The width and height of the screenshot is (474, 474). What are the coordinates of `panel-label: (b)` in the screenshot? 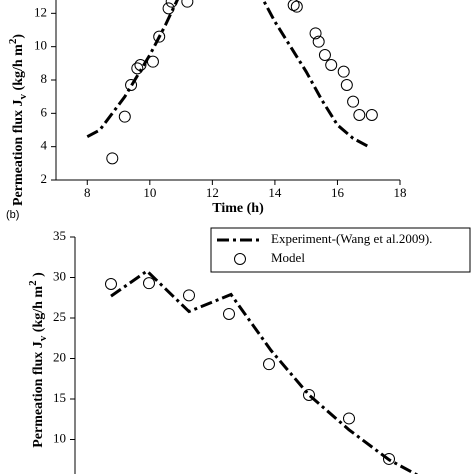 It's located at (12, 215).